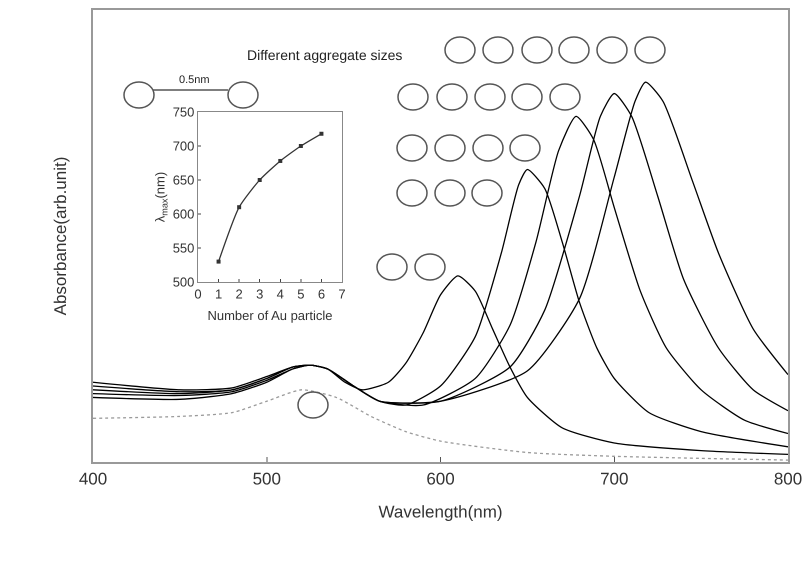 This screenshot has height=566, width=812. Describe the element at coordinates (218, 294) in the screenshot. I see `x-tick-label: 1` at that location.